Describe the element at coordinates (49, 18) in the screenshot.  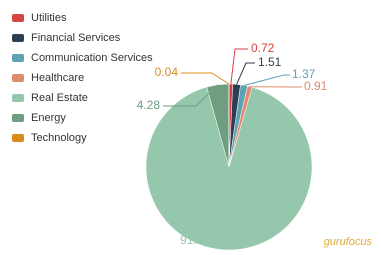
I see `legend-label: Utilities` at that location.